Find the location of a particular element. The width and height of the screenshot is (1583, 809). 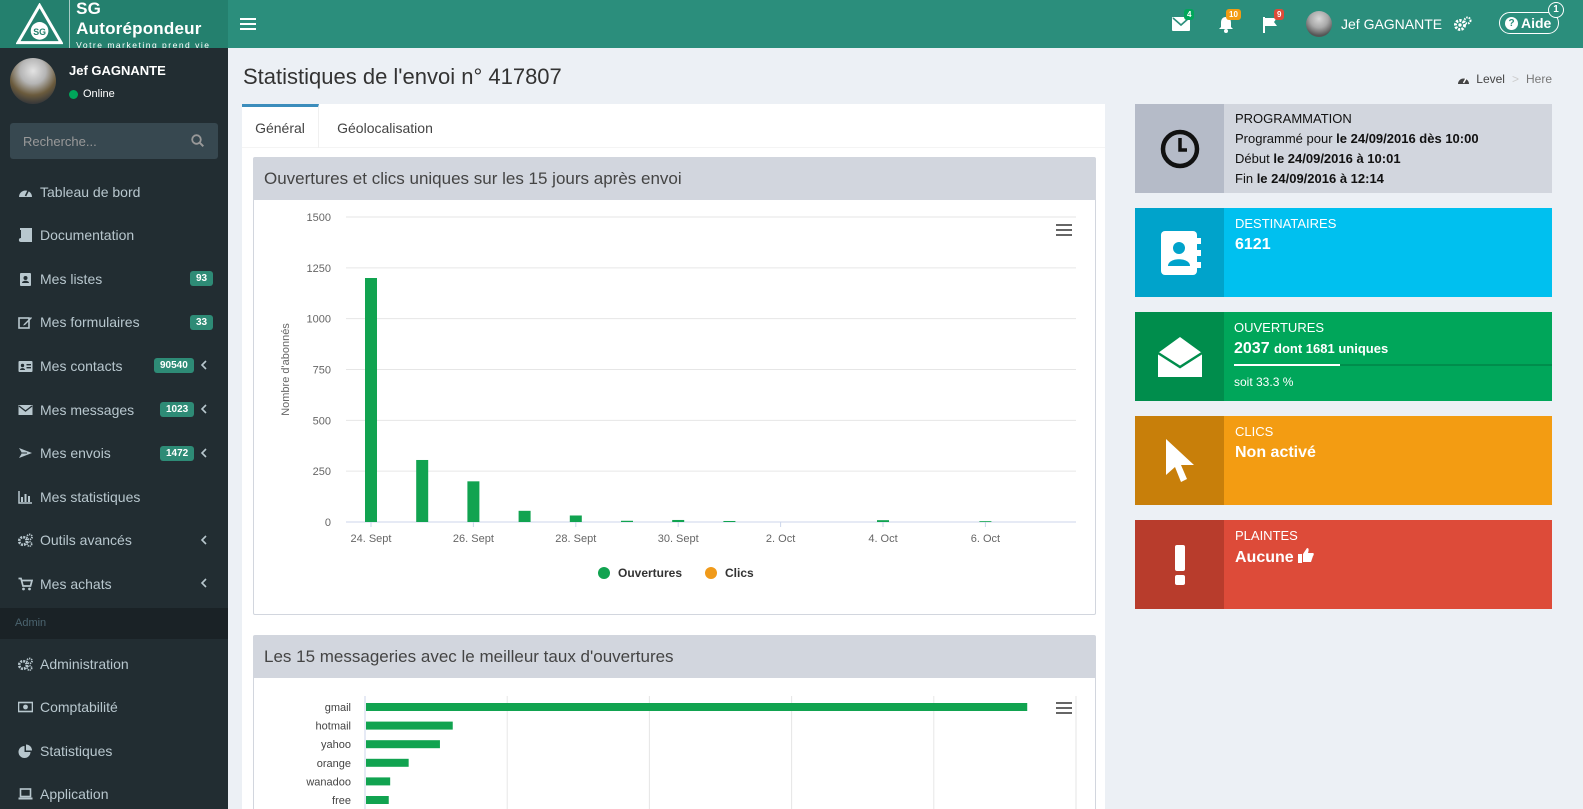

x-tick-label: 28. Sept is located at coordinates (575, 539).